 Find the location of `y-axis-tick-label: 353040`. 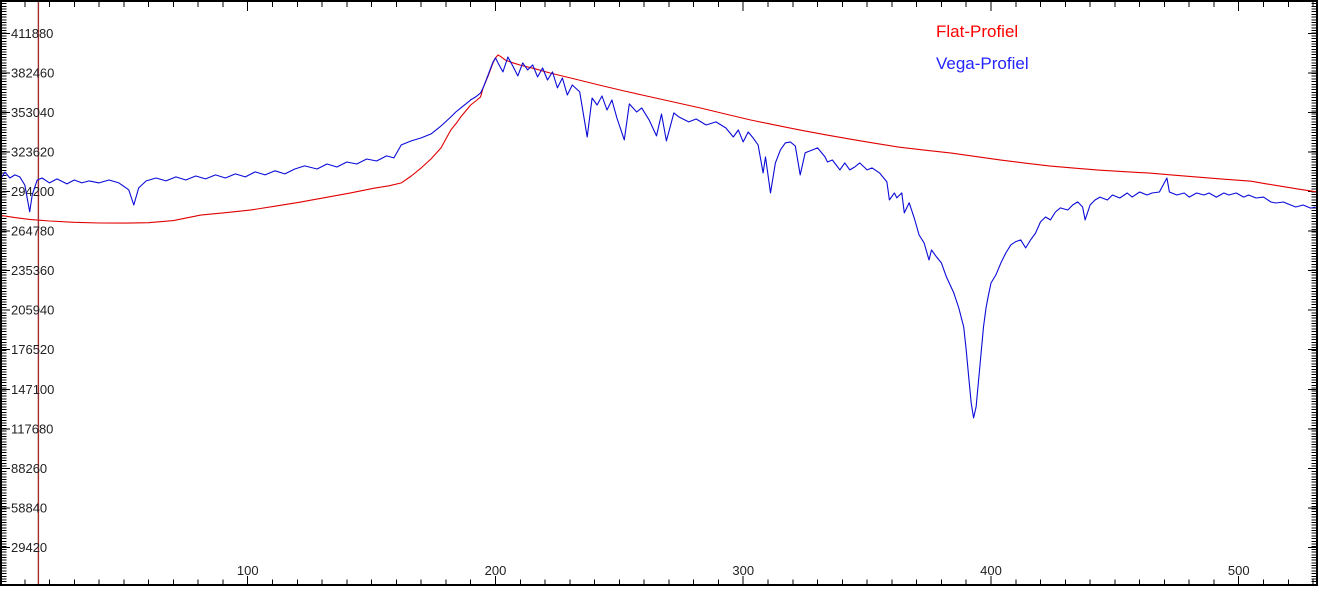

y-axis-tick-label: 353040 is located at coordinates (32, 112).